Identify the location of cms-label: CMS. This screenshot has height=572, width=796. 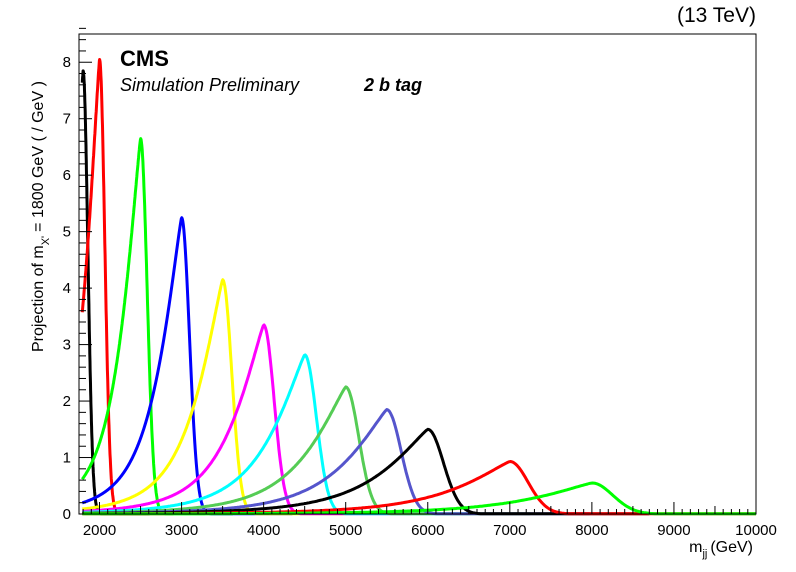
(144, 58).